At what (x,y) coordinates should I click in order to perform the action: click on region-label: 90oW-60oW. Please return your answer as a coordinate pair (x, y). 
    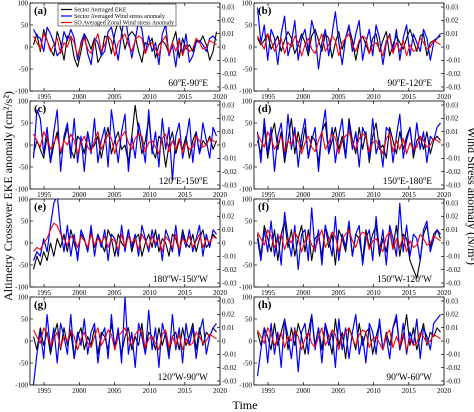
    Looking at the image, I should click on (409, 377).